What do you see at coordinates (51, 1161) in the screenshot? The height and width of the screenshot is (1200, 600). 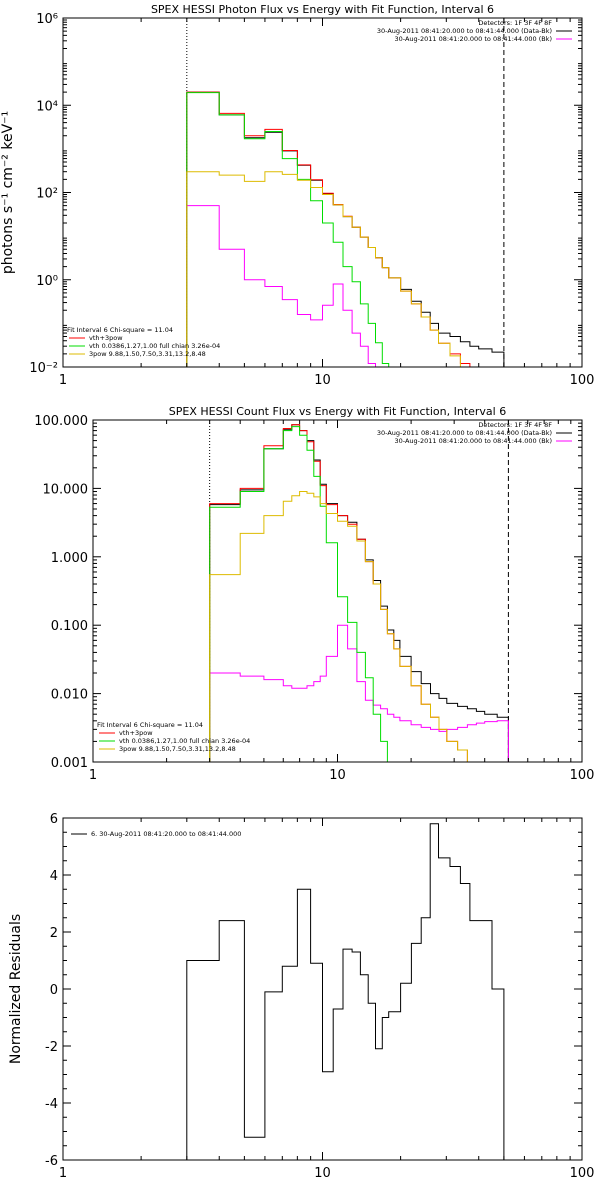 I see `y-tick-label: -6` at bounding box center [51, 1161].